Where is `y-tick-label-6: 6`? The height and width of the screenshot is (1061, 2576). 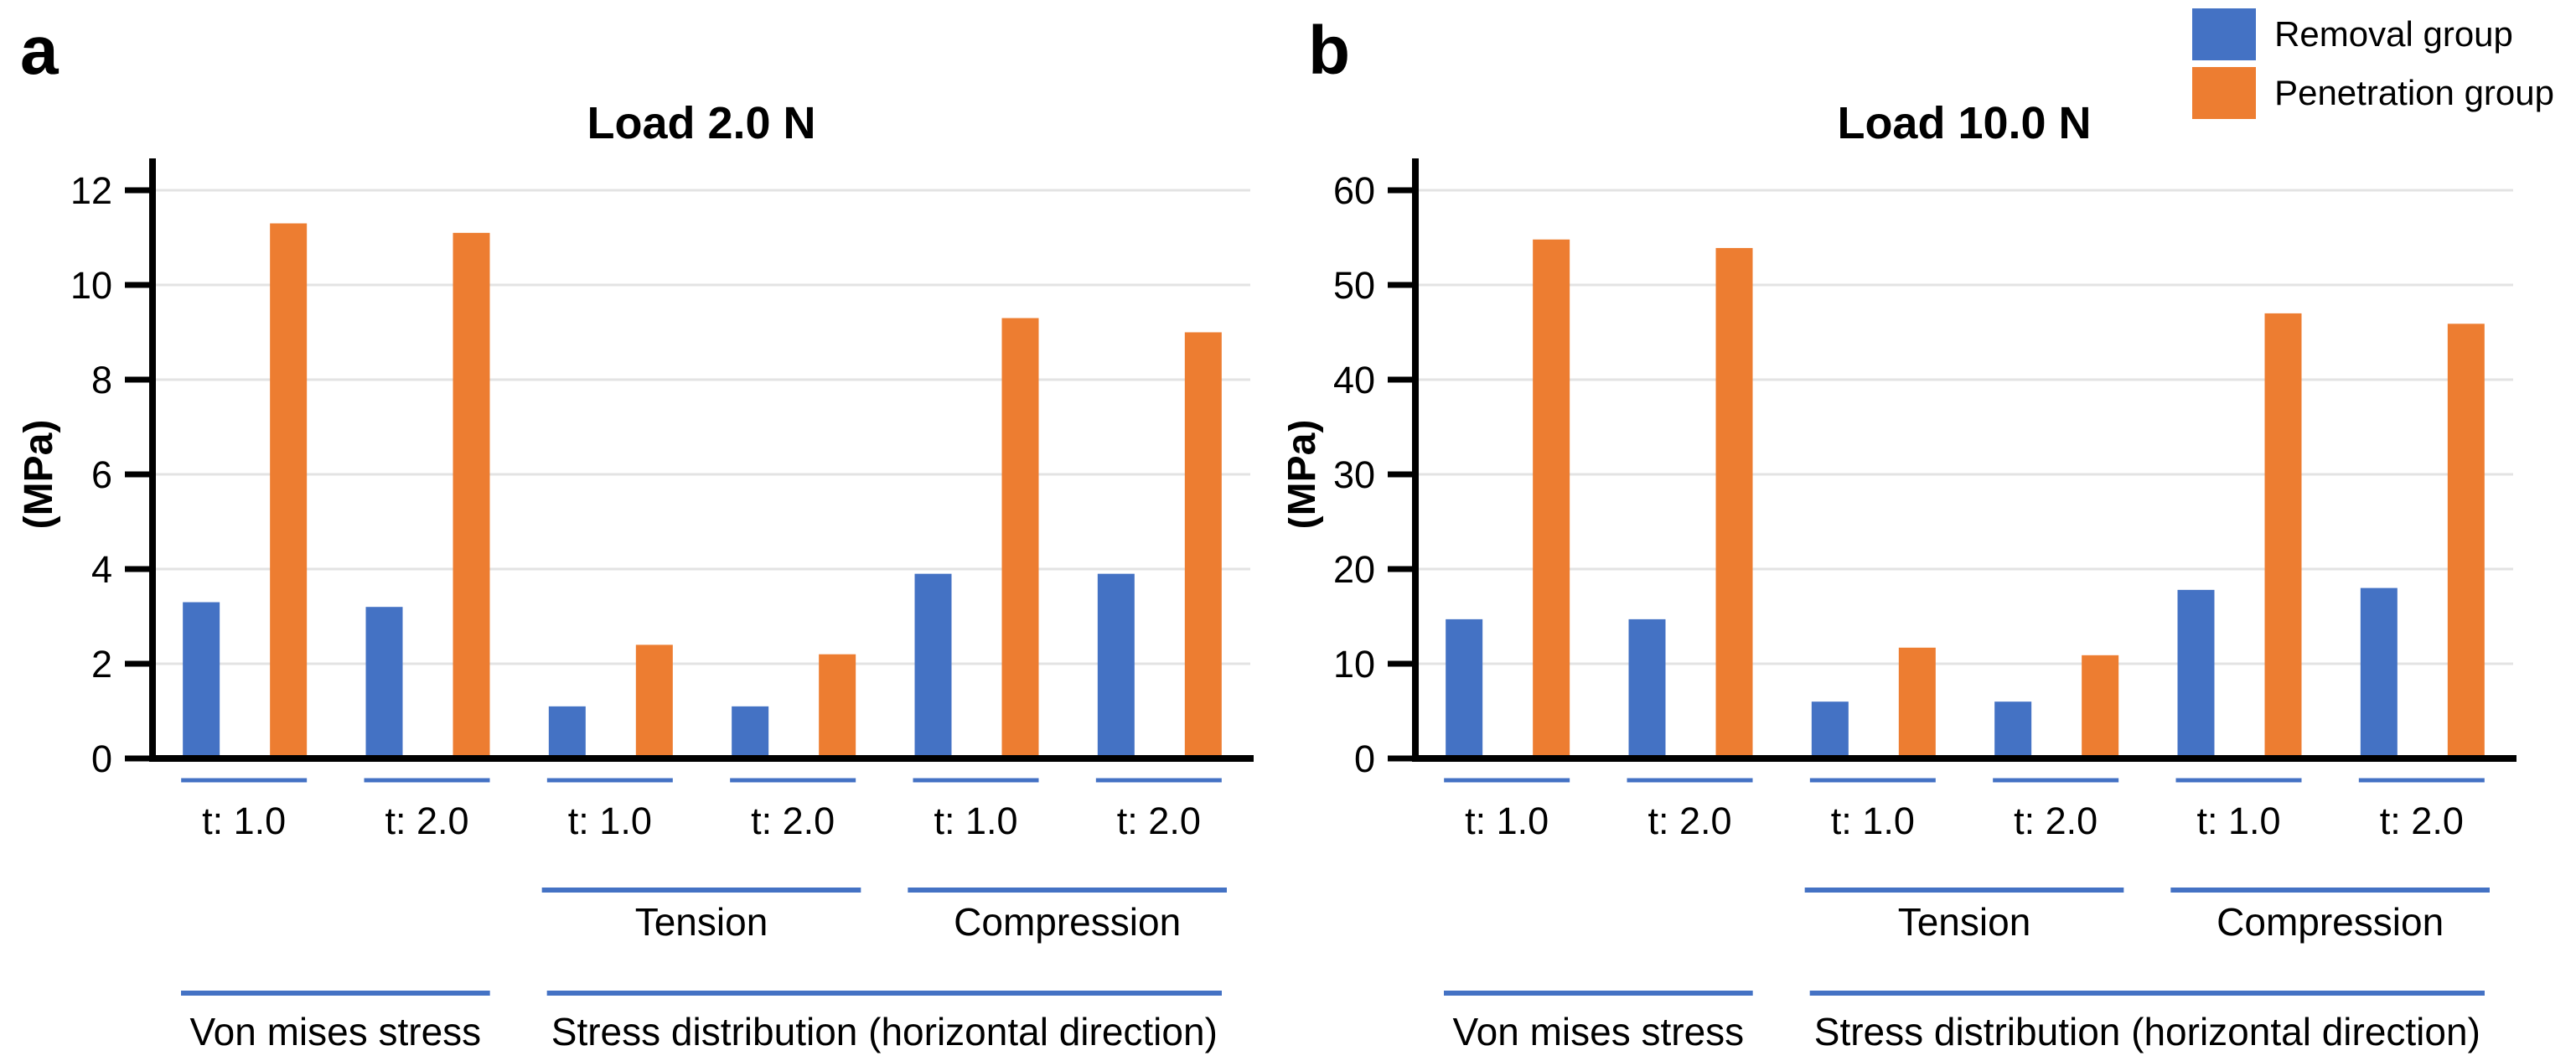 y-tick-label-6: 6 is located at coordinates (101, 475).